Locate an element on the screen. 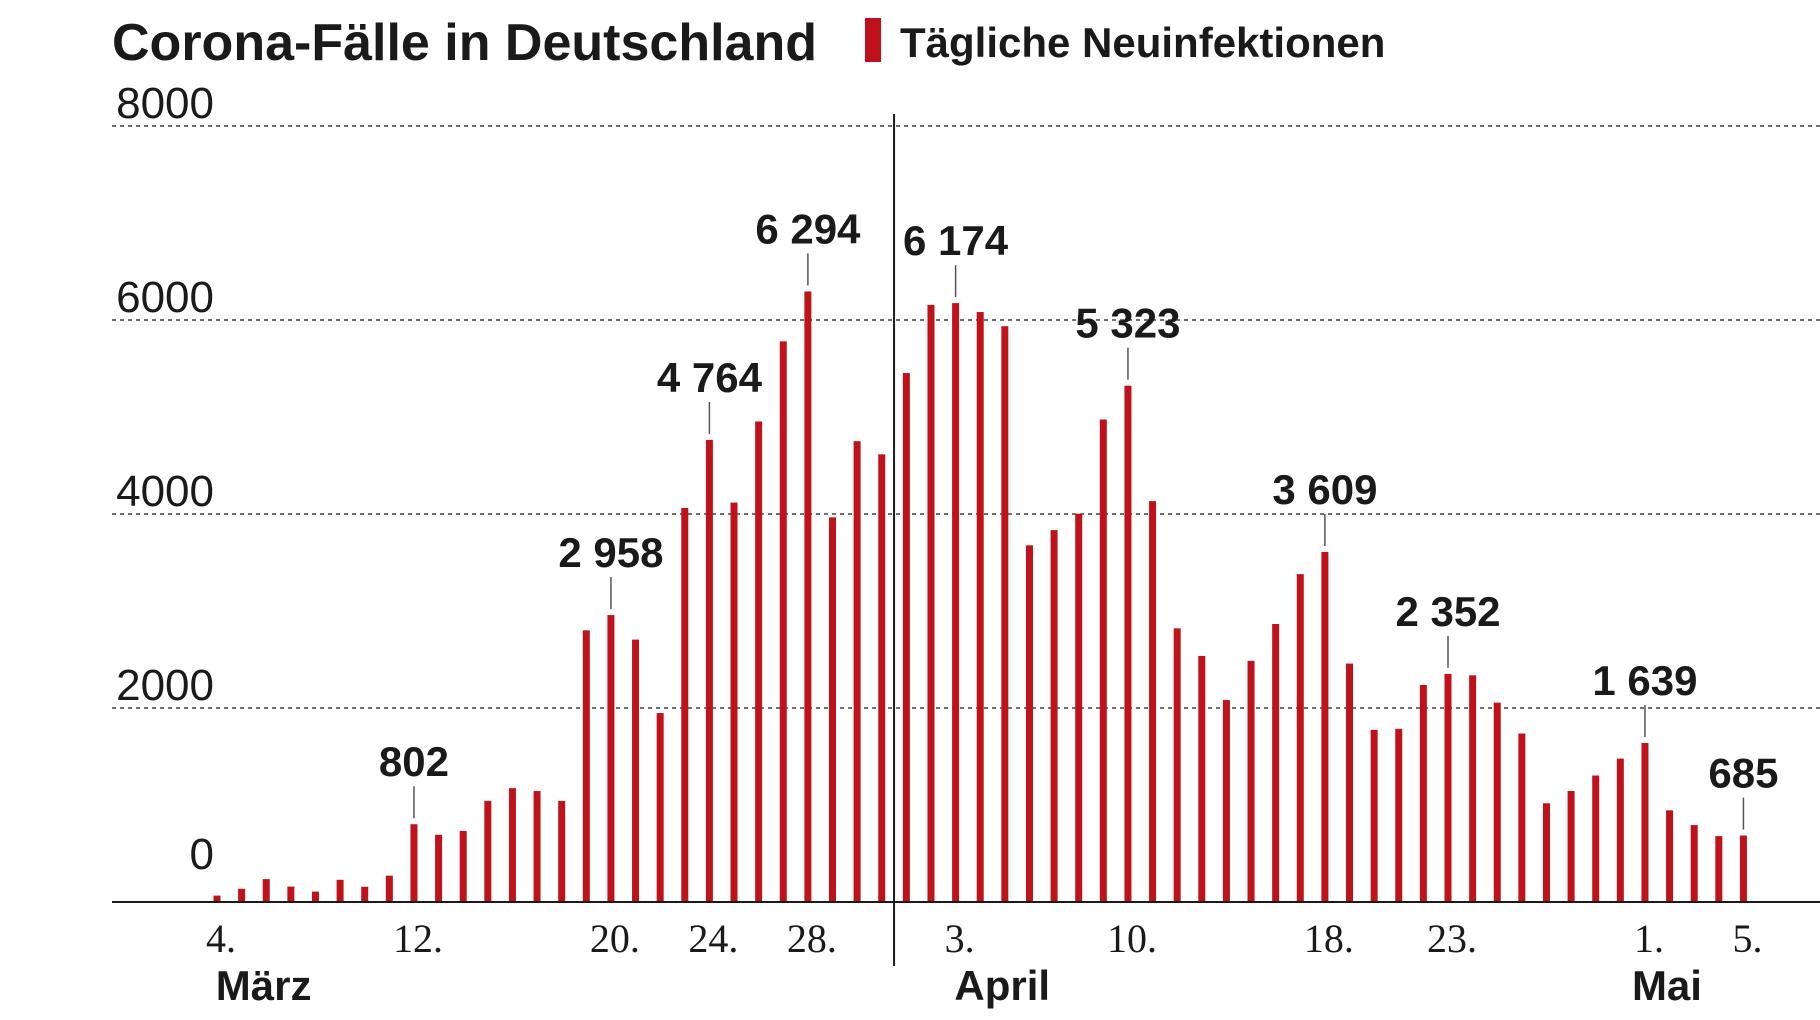 The height and width of the screenshot is (1020, 1820). x-tick-label: 23. is located at coordinates (1452, 938).